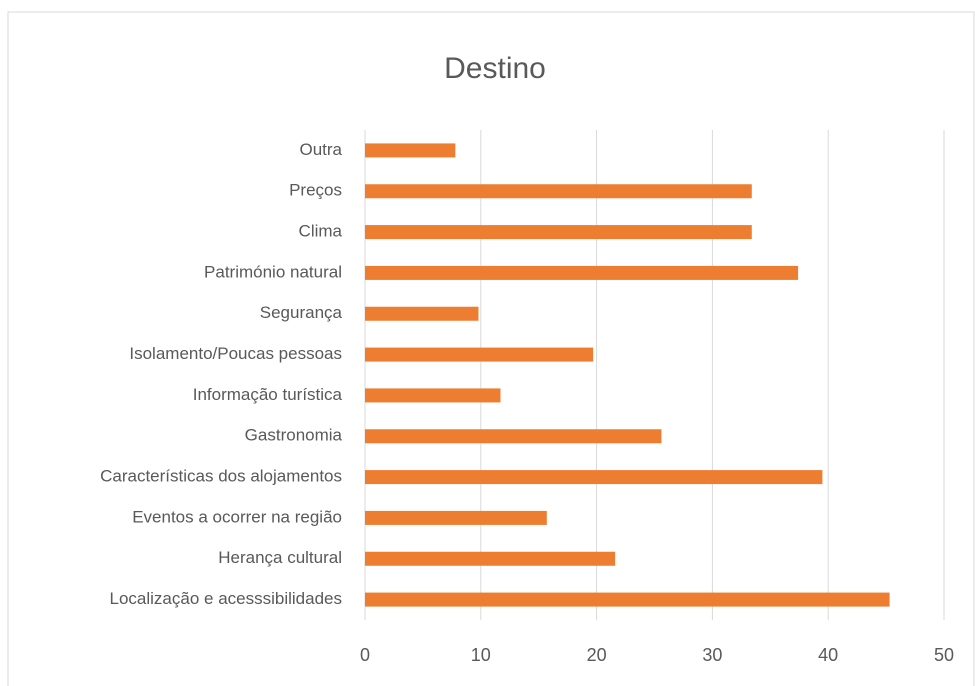 This screenshot has width=975, height=686. Describe the element at coordinates (597, 655) in the screenshot. I see `x-tick-label: 20` at that location.